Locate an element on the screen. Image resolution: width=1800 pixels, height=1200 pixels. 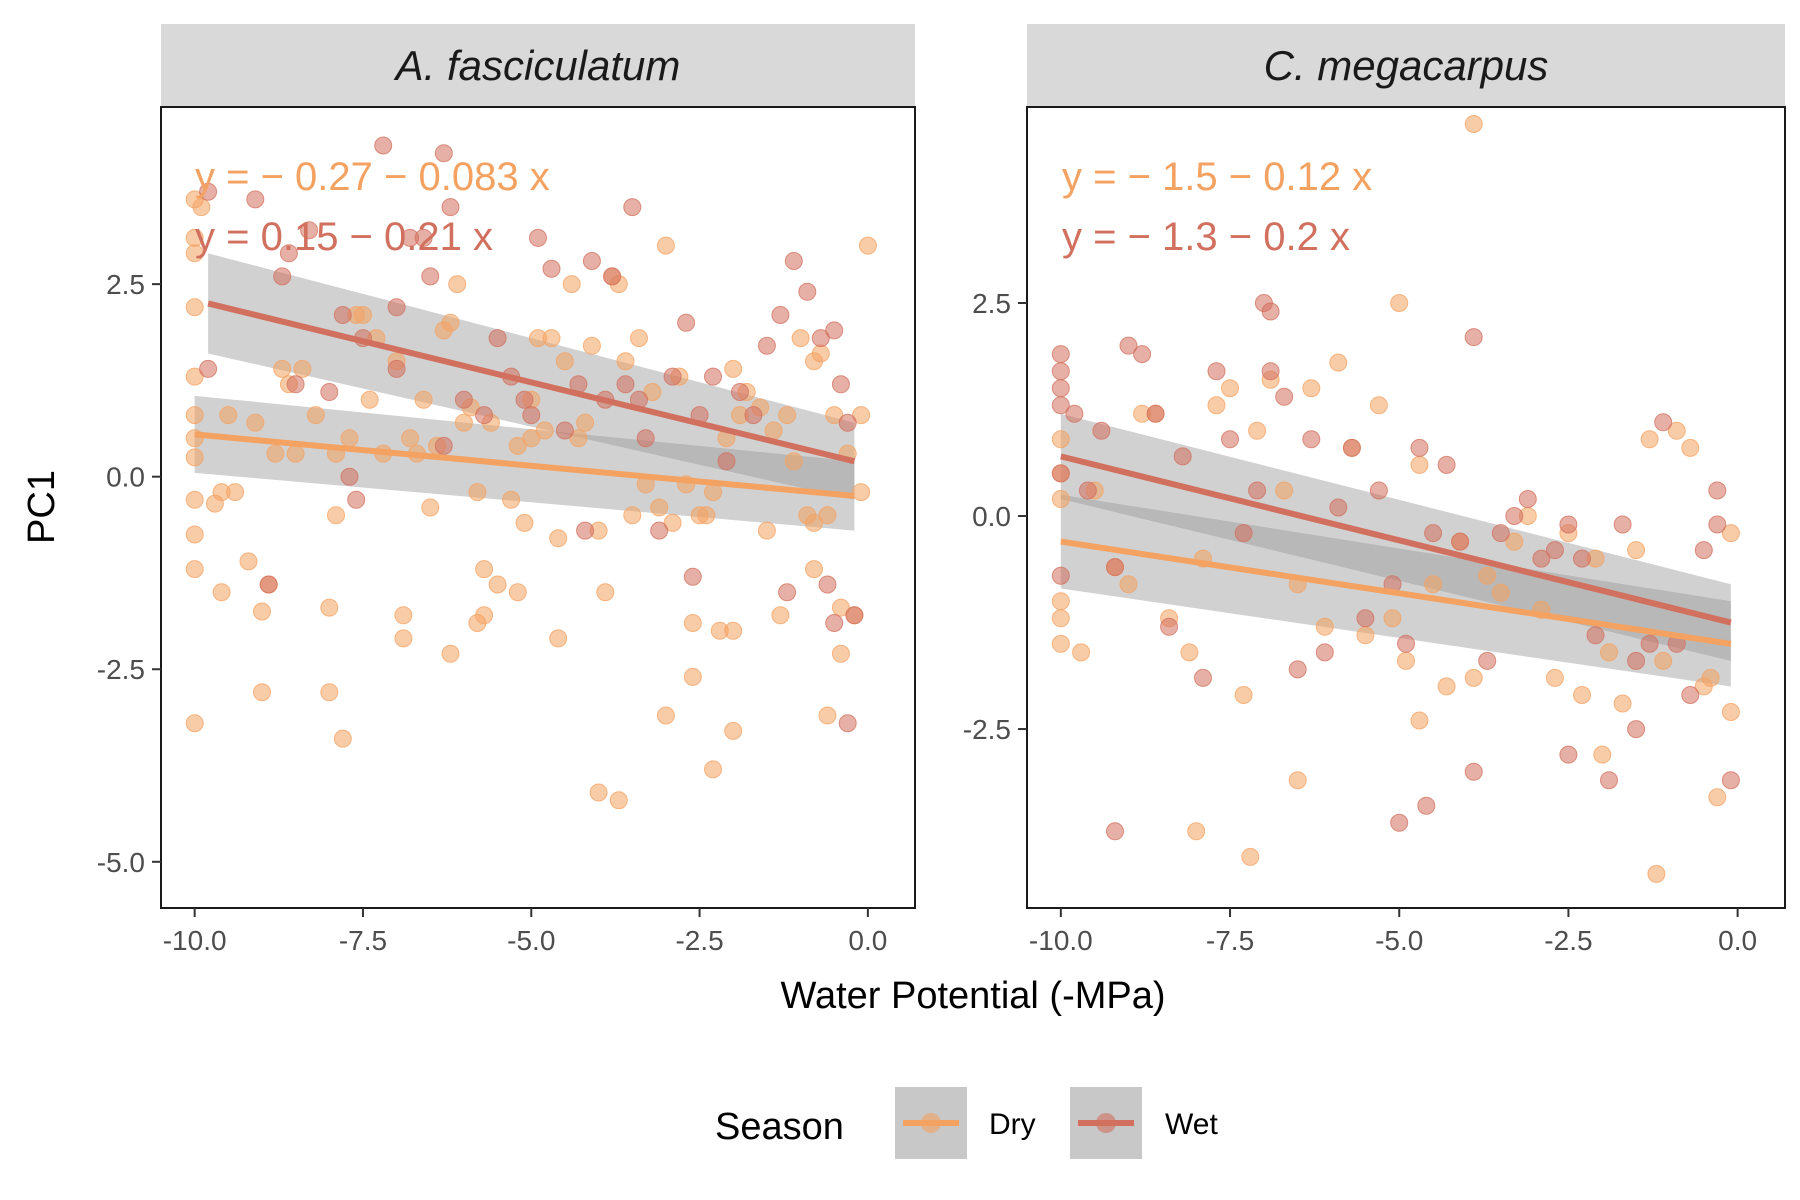
y-tick-label: 2.5 is located at coordinates (991, 303).